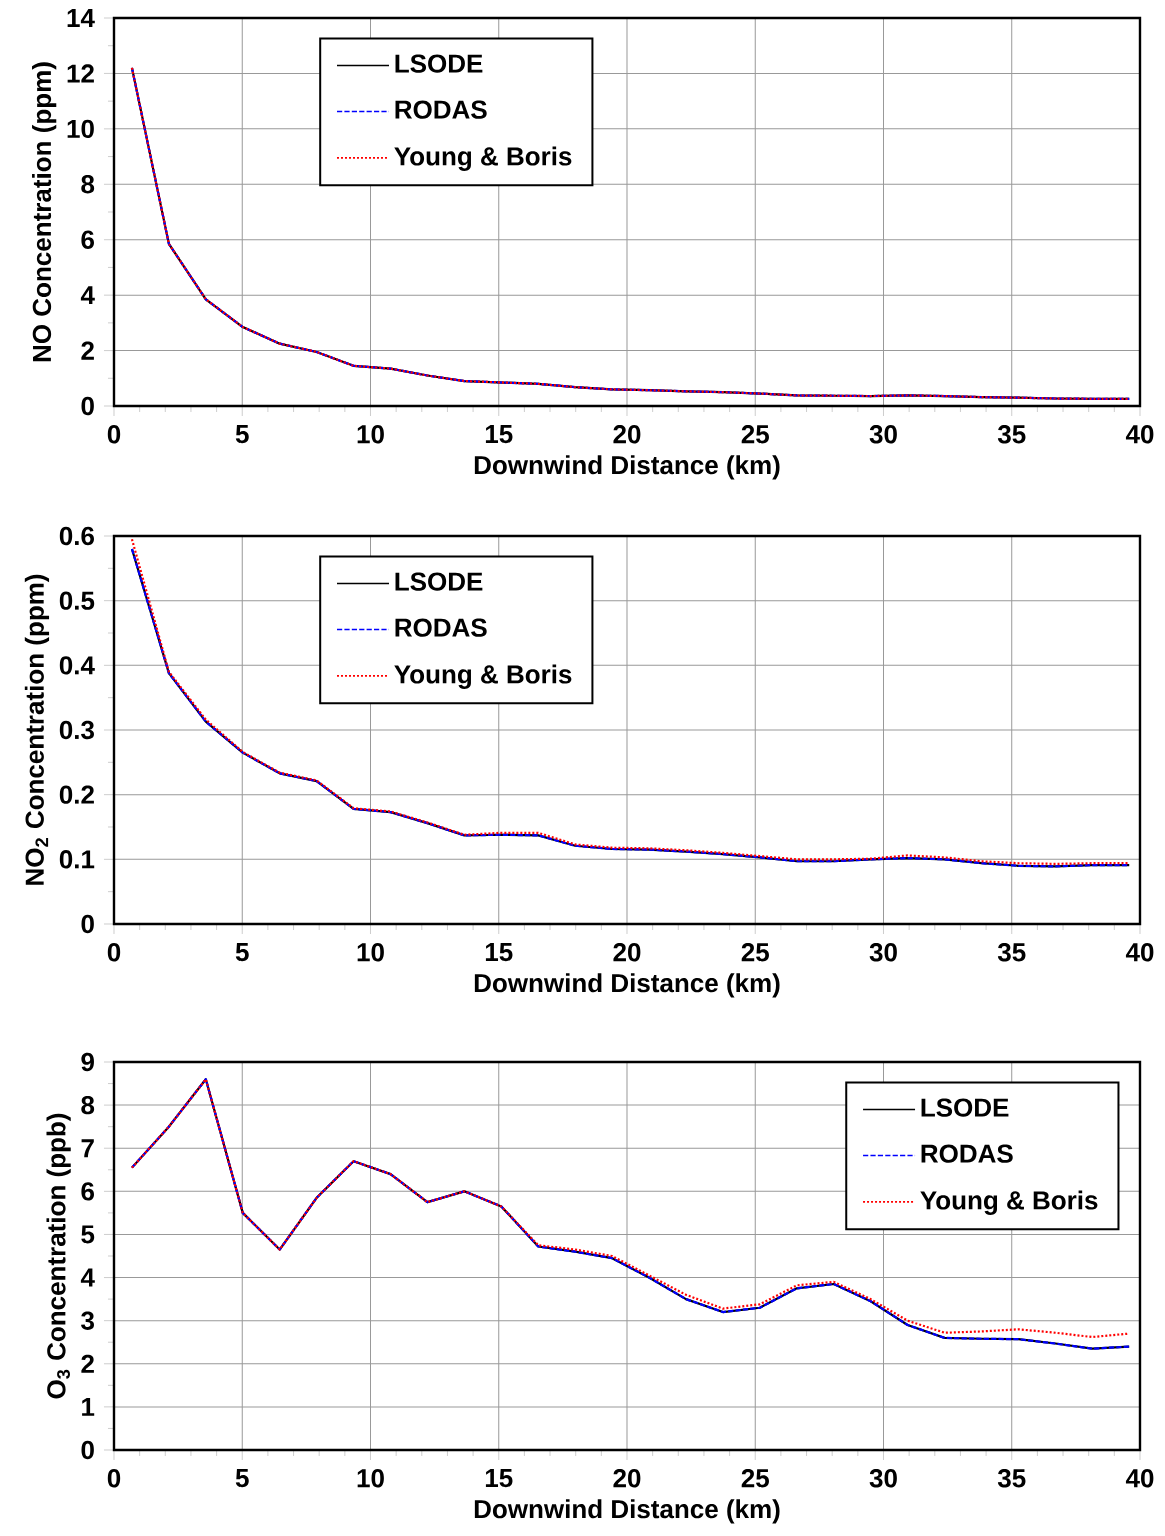 The height and width of the screenshot is (1536, 1165). I want to click on y-tick-label: 3, so click(87, 1320).